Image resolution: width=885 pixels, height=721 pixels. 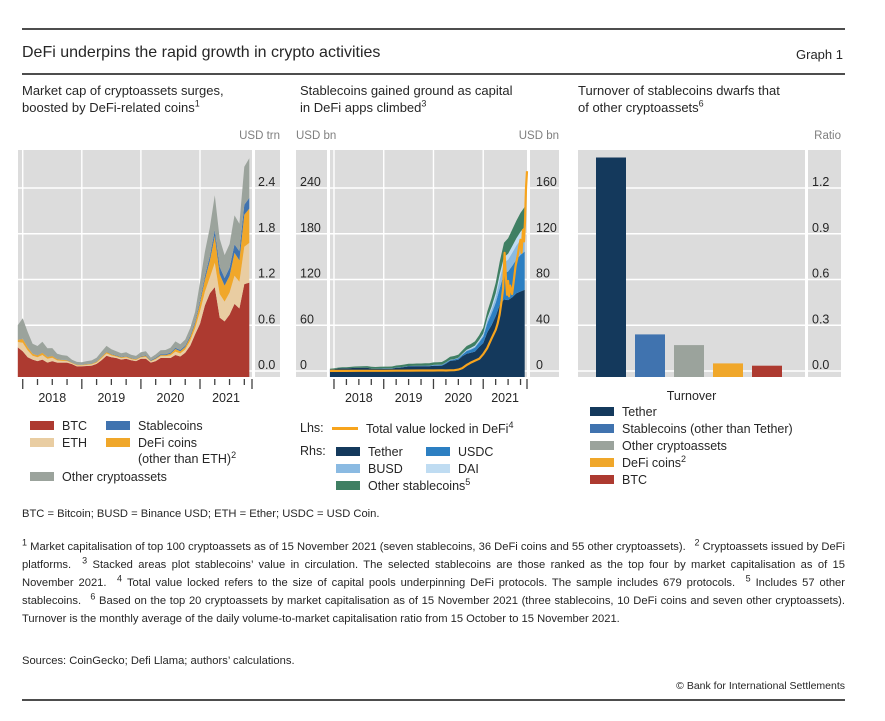 What do you see at coordinates (93, 596) in the screenshot?
I see `footnote-marker-6: 6` at bounding box center [93, 596].